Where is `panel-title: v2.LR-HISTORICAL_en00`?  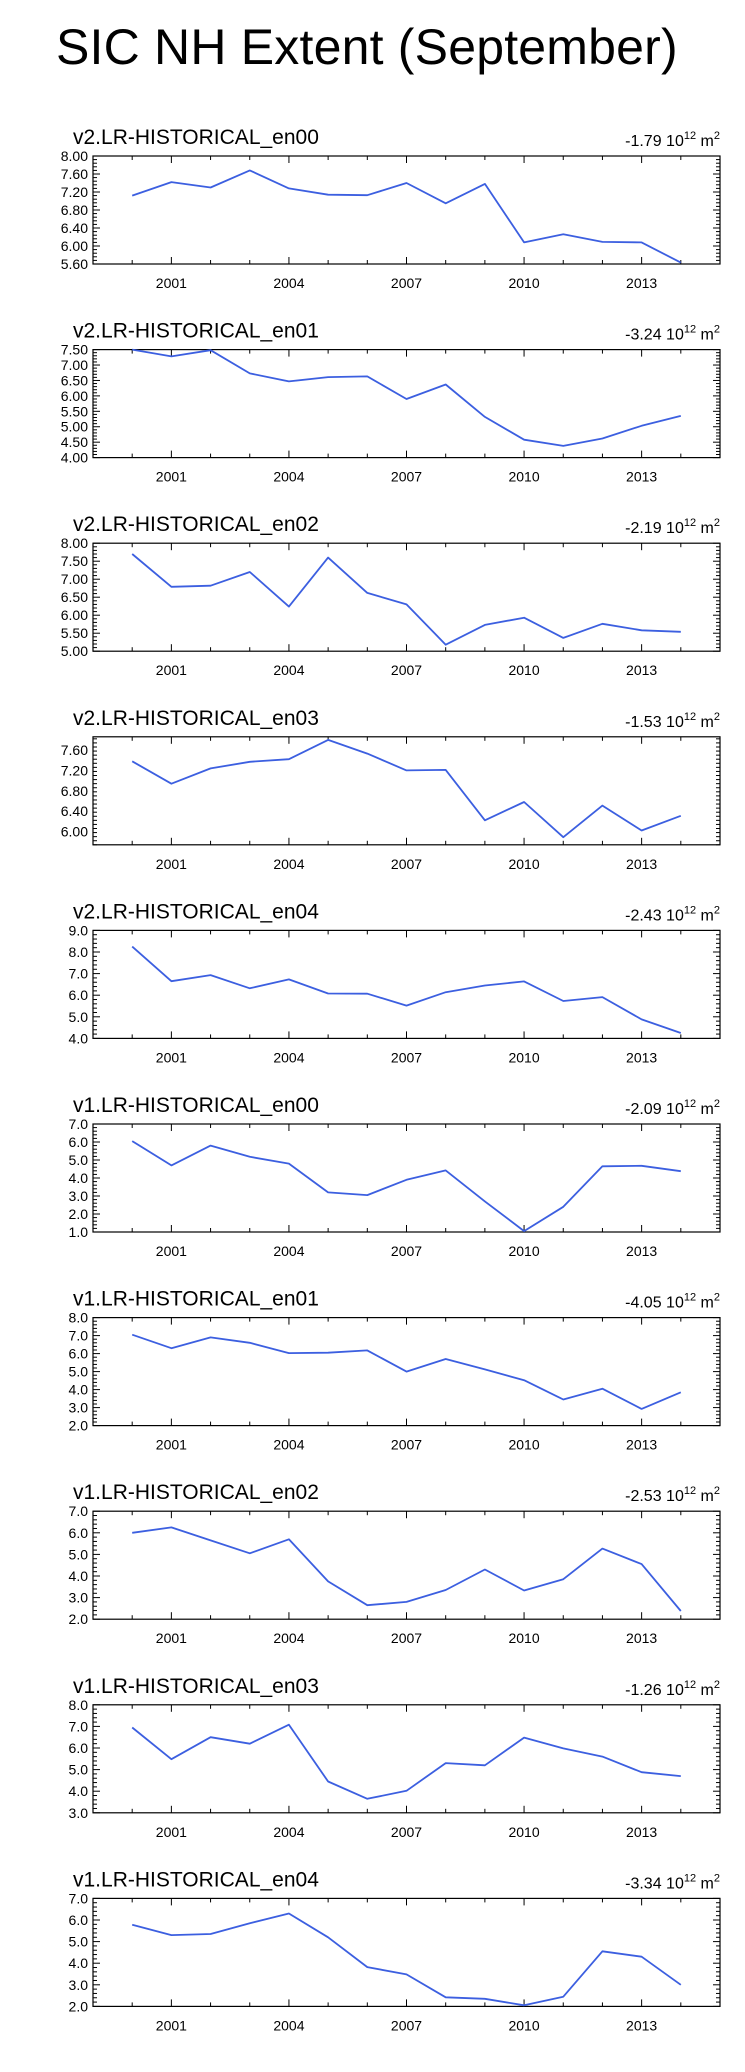 panel-title: v2.LR-HISTORICAL_en00 is located at coordinates (196, 137).